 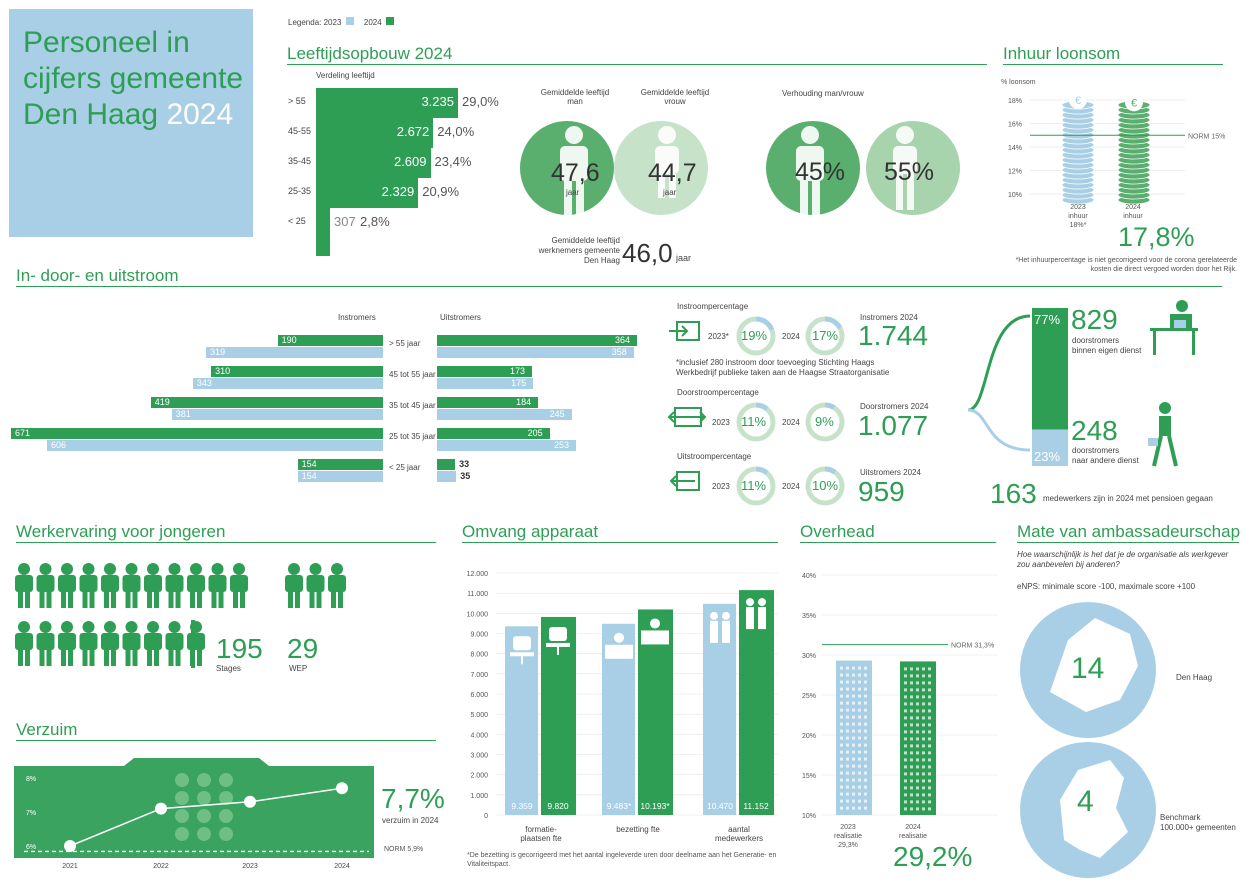 I want to click on ratio-label: Verhouding man/vrouw, so click(x=823, y=93).